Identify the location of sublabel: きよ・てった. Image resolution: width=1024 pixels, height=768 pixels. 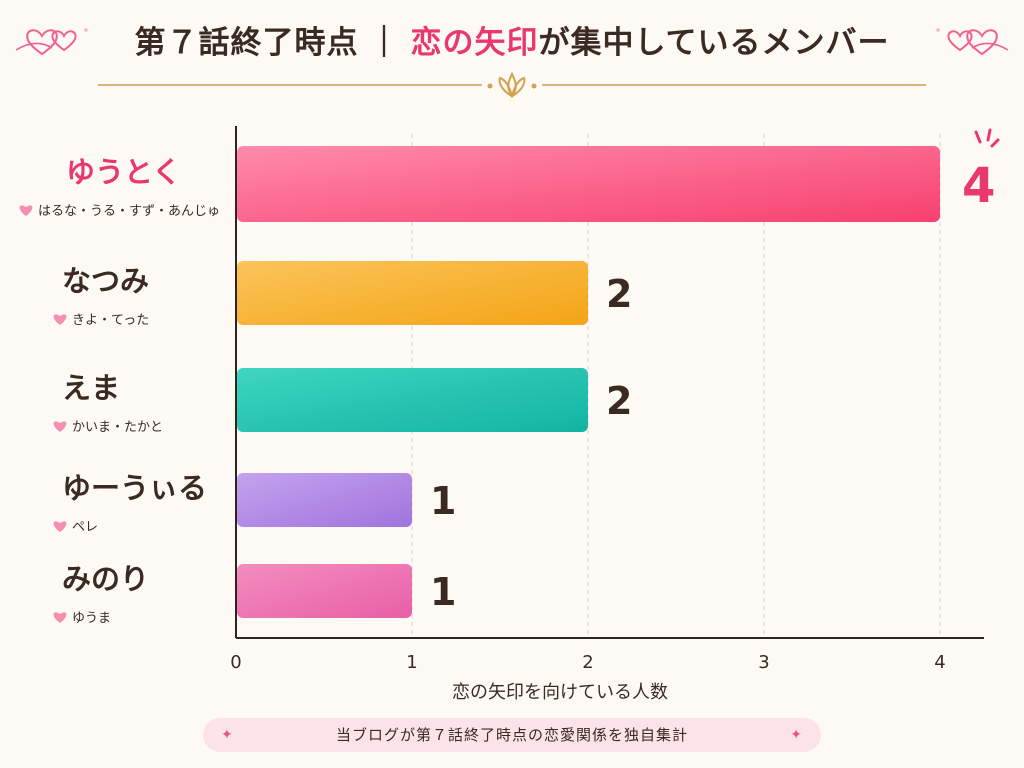
(110, 320).